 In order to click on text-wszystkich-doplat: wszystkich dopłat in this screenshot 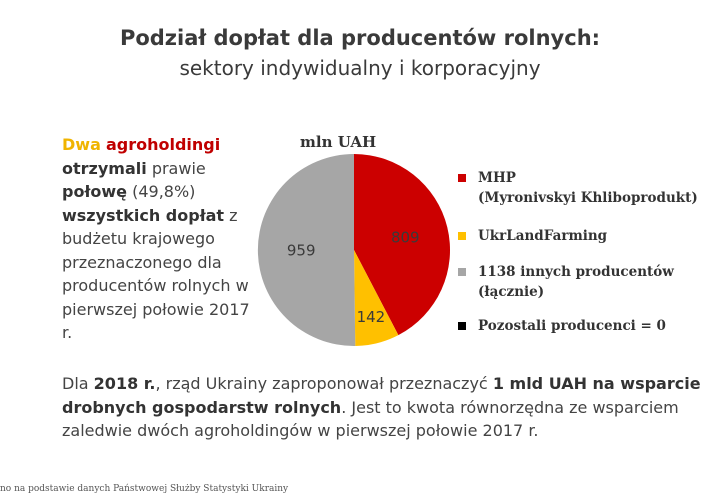, I will do `click(143, 215)`.